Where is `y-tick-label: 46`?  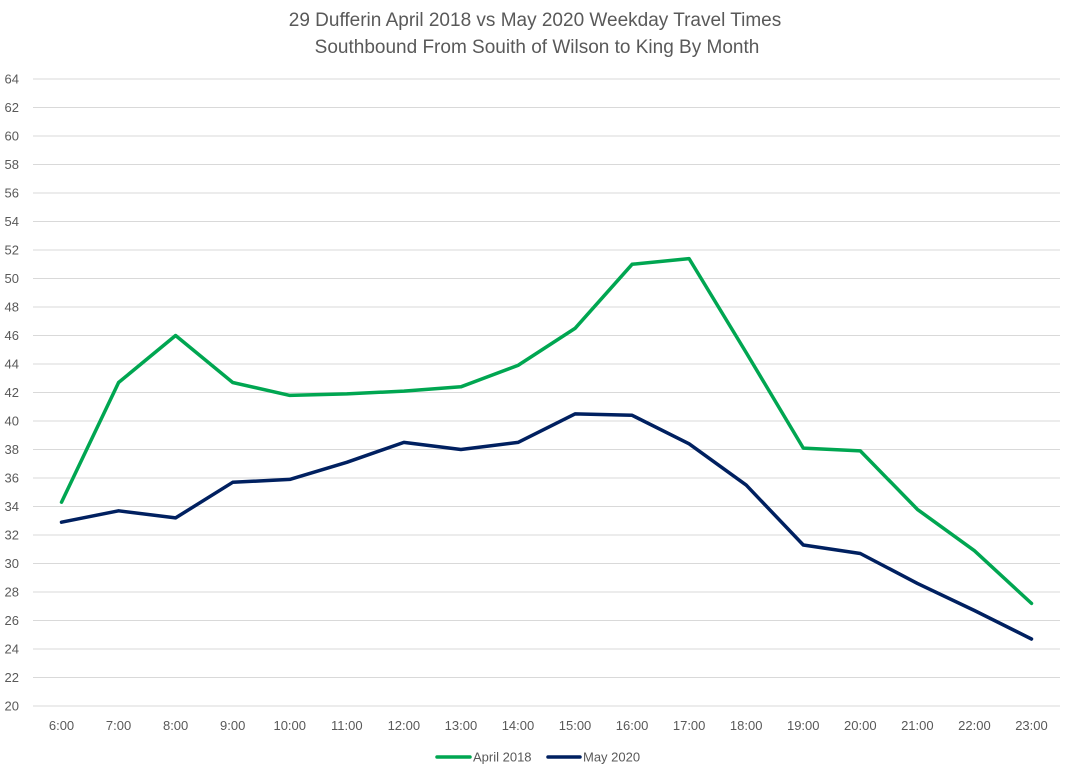 y-tick-label: 46 is located at coordinates (12, 335).